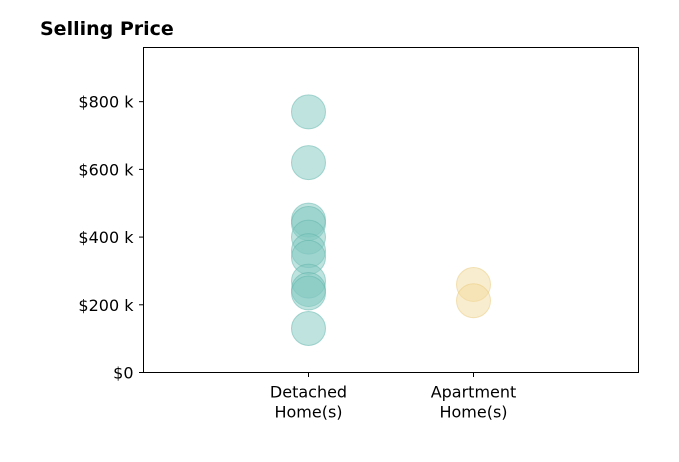 The height and width of the screenshot is (462, 679). Describe the element at coordinates (308, 402) in the screenshot. I see `x-tick-label: Detached Home(s)` at that location.